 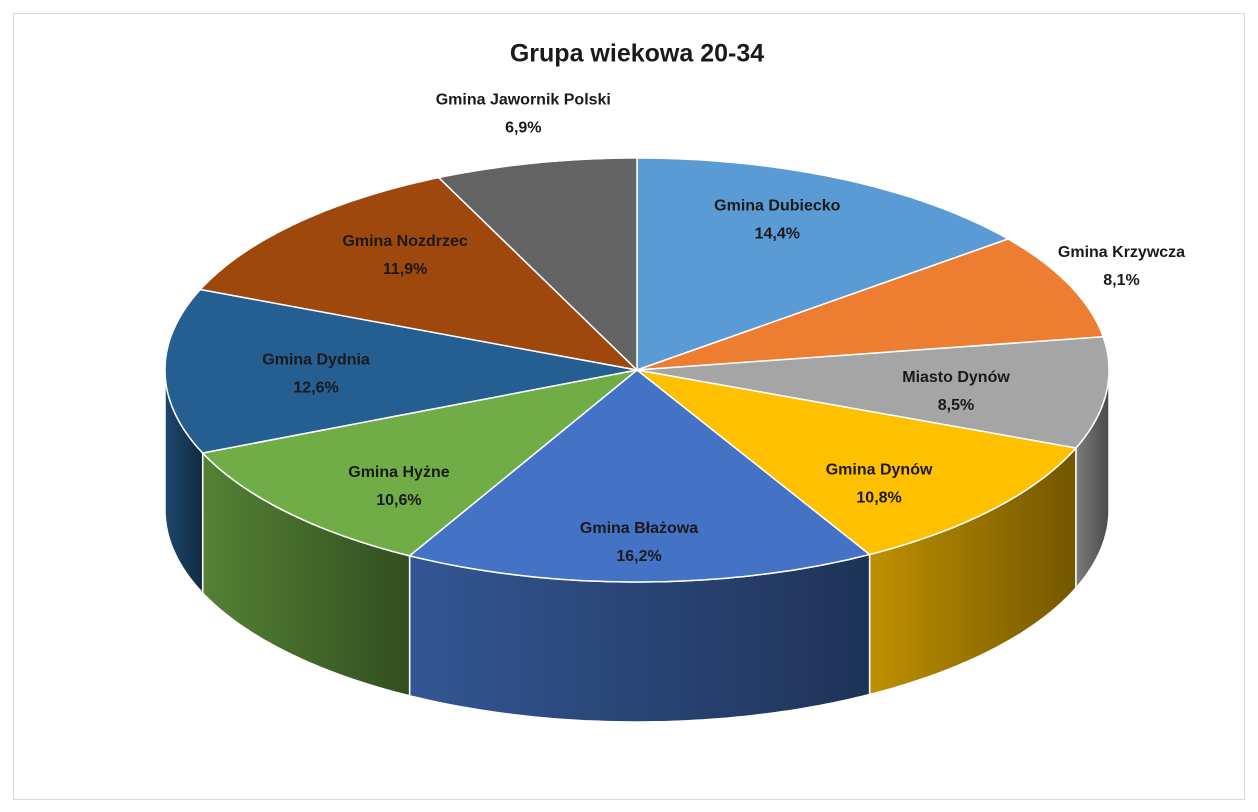 I want to click on slice-label: Gmina Hyżne, so click(x=398, y=472).